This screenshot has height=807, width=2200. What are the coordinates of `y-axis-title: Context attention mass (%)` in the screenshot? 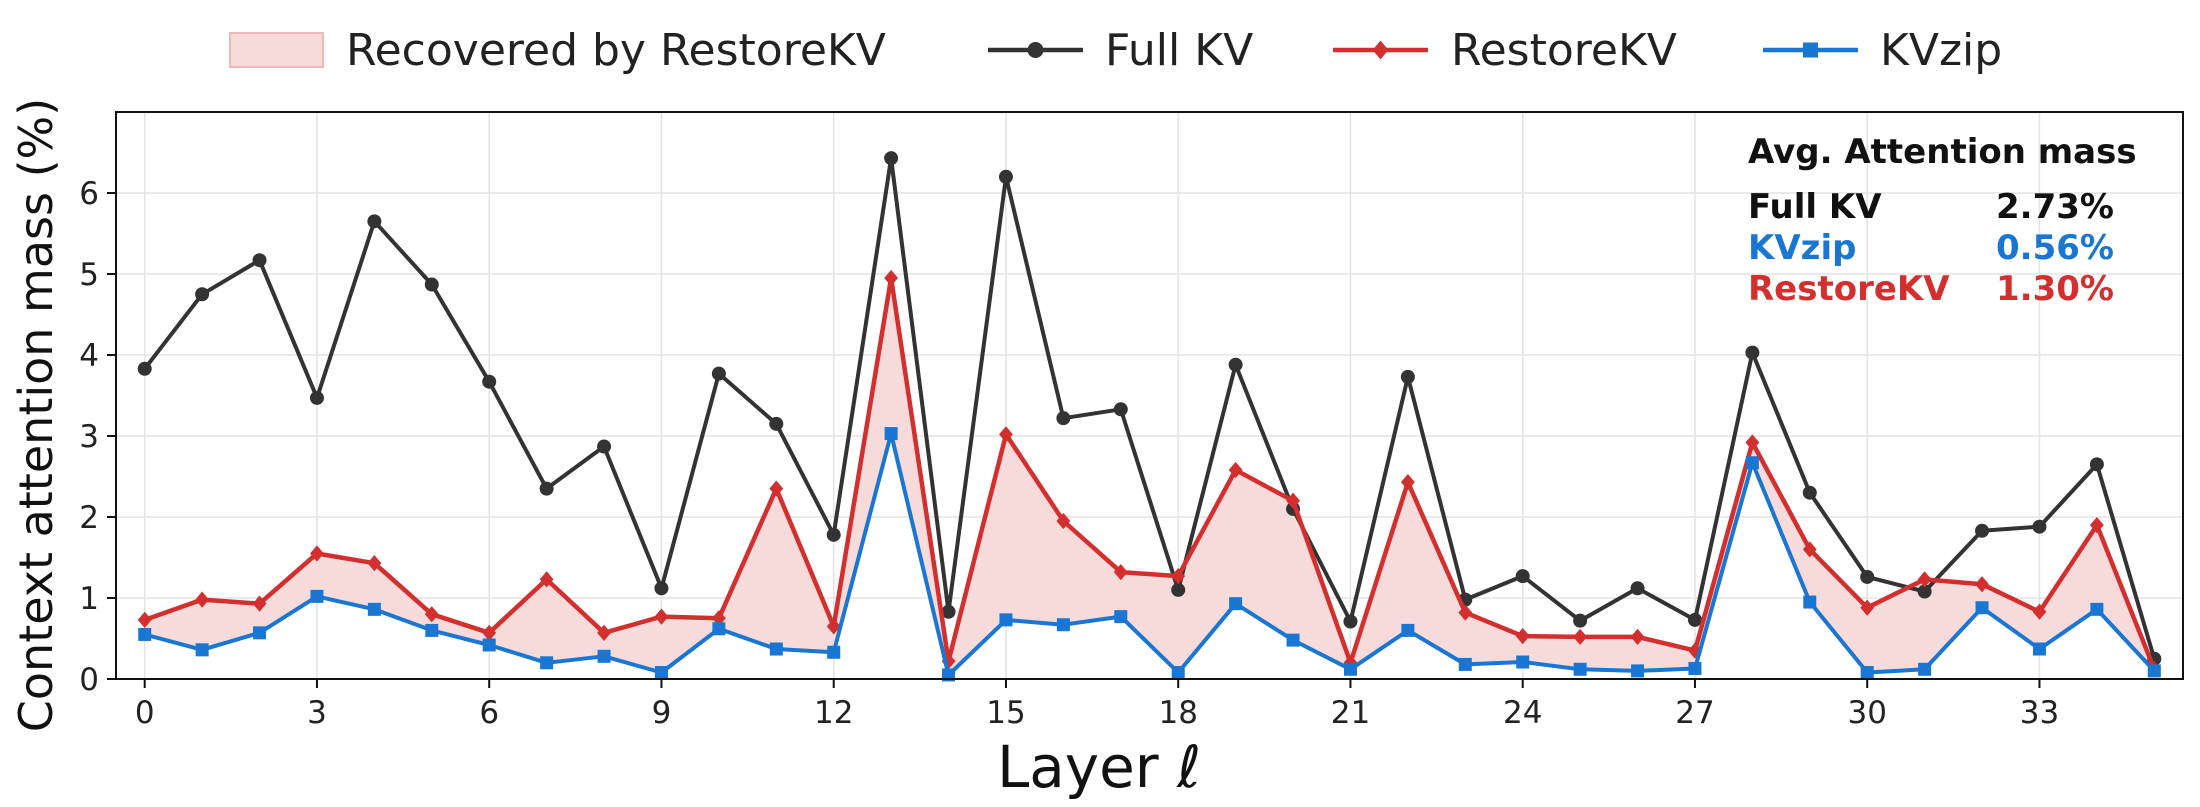 It's located at (36, 415).